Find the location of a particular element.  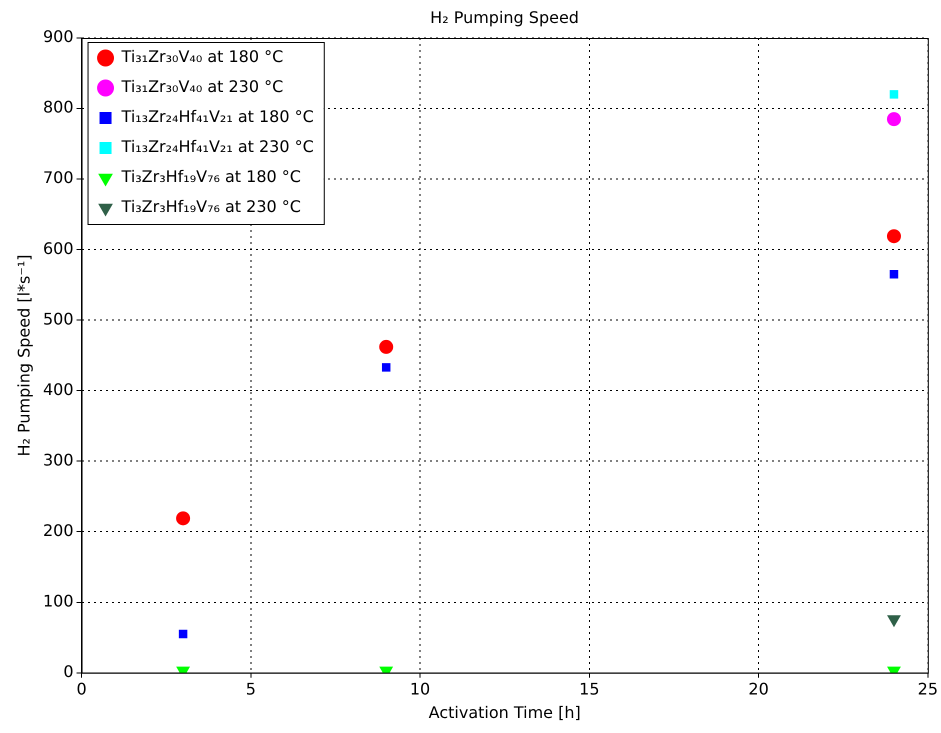

x-axis-title: Activation Time [h] is located at coordinates (504, 712).